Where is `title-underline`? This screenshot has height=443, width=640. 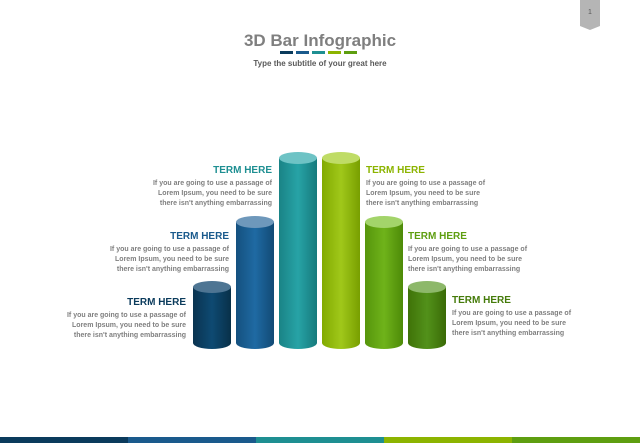 title-underline is located at coordinates (318, 52).